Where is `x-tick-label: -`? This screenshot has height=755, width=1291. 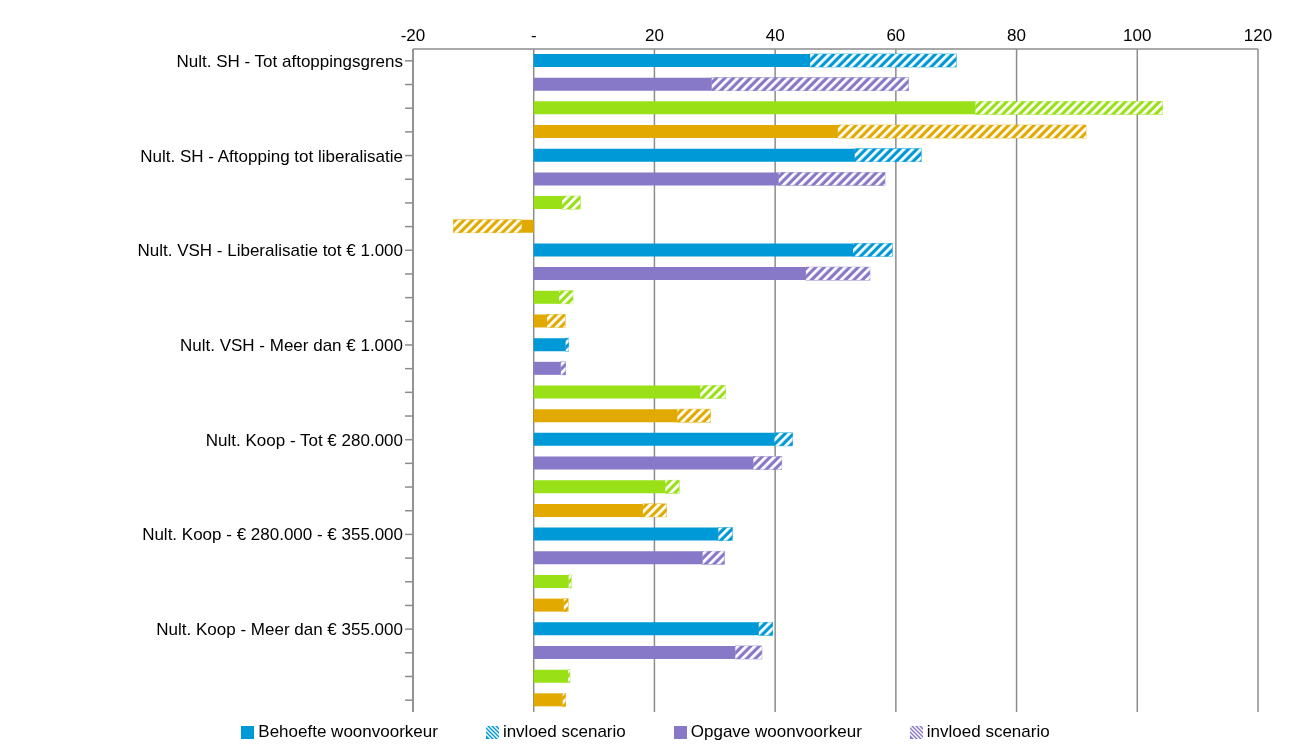 x-tick-label: - is located at coordinates (533, 35).